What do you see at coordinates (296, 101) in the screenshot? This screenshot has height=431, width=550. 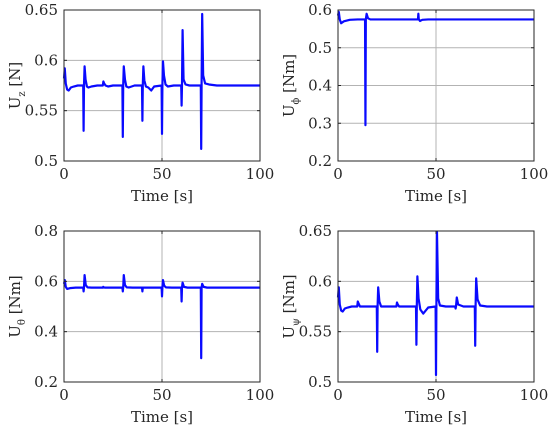 I see `y-axis-label-subscript: ϕ` at bounding box center [296, 101].